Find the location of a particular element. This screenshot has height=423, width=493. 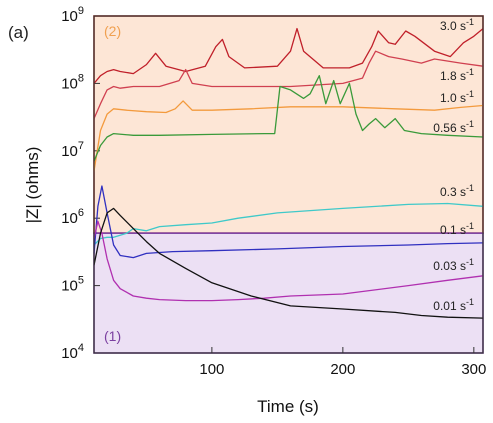

series-label: 0.1 s-1 is located at coordinates (457, 229).